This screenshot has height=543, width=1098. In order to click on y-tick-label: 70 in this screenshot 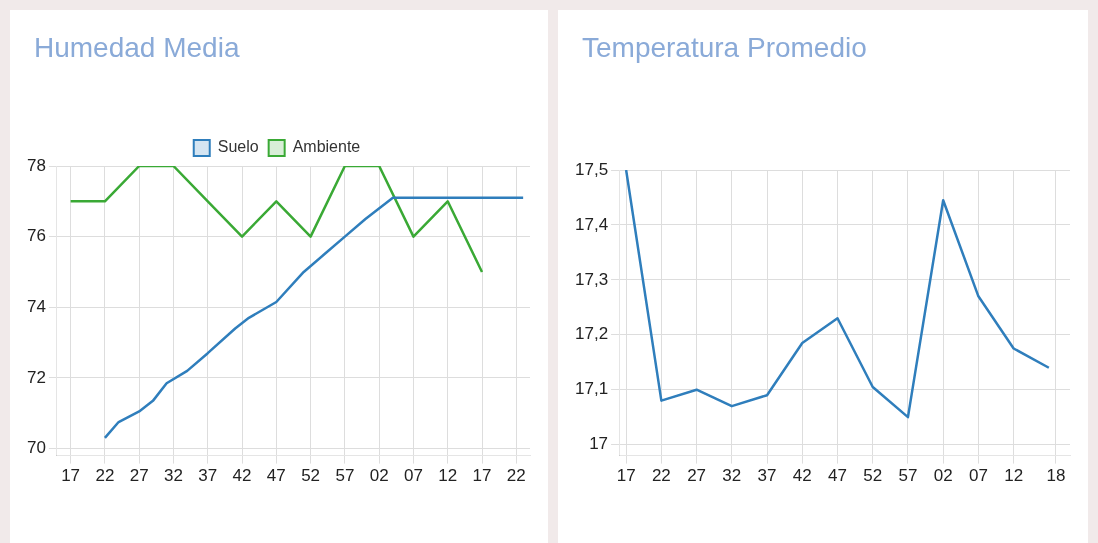, I will do `click(36, 448)`.